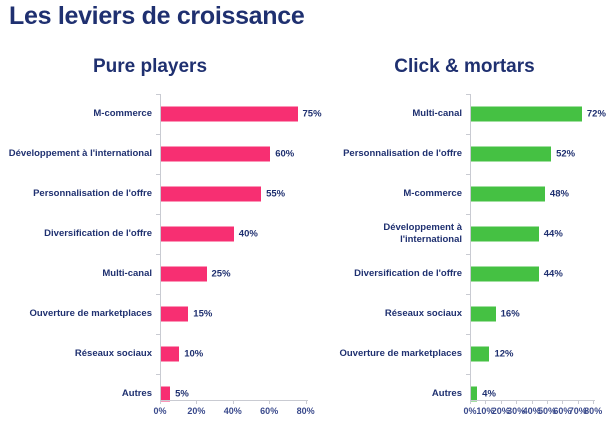  I want to click on bar-value-label: 4%, so click(489, 394).